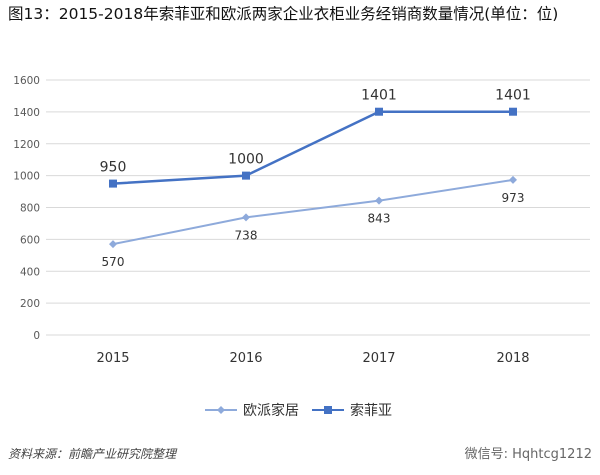 This screenshot has width=600, height=475. What do you see at coordinates (378, 358) in the screenshot?
I see `x-tick-label: 2017` at bounding box center [378, 358].